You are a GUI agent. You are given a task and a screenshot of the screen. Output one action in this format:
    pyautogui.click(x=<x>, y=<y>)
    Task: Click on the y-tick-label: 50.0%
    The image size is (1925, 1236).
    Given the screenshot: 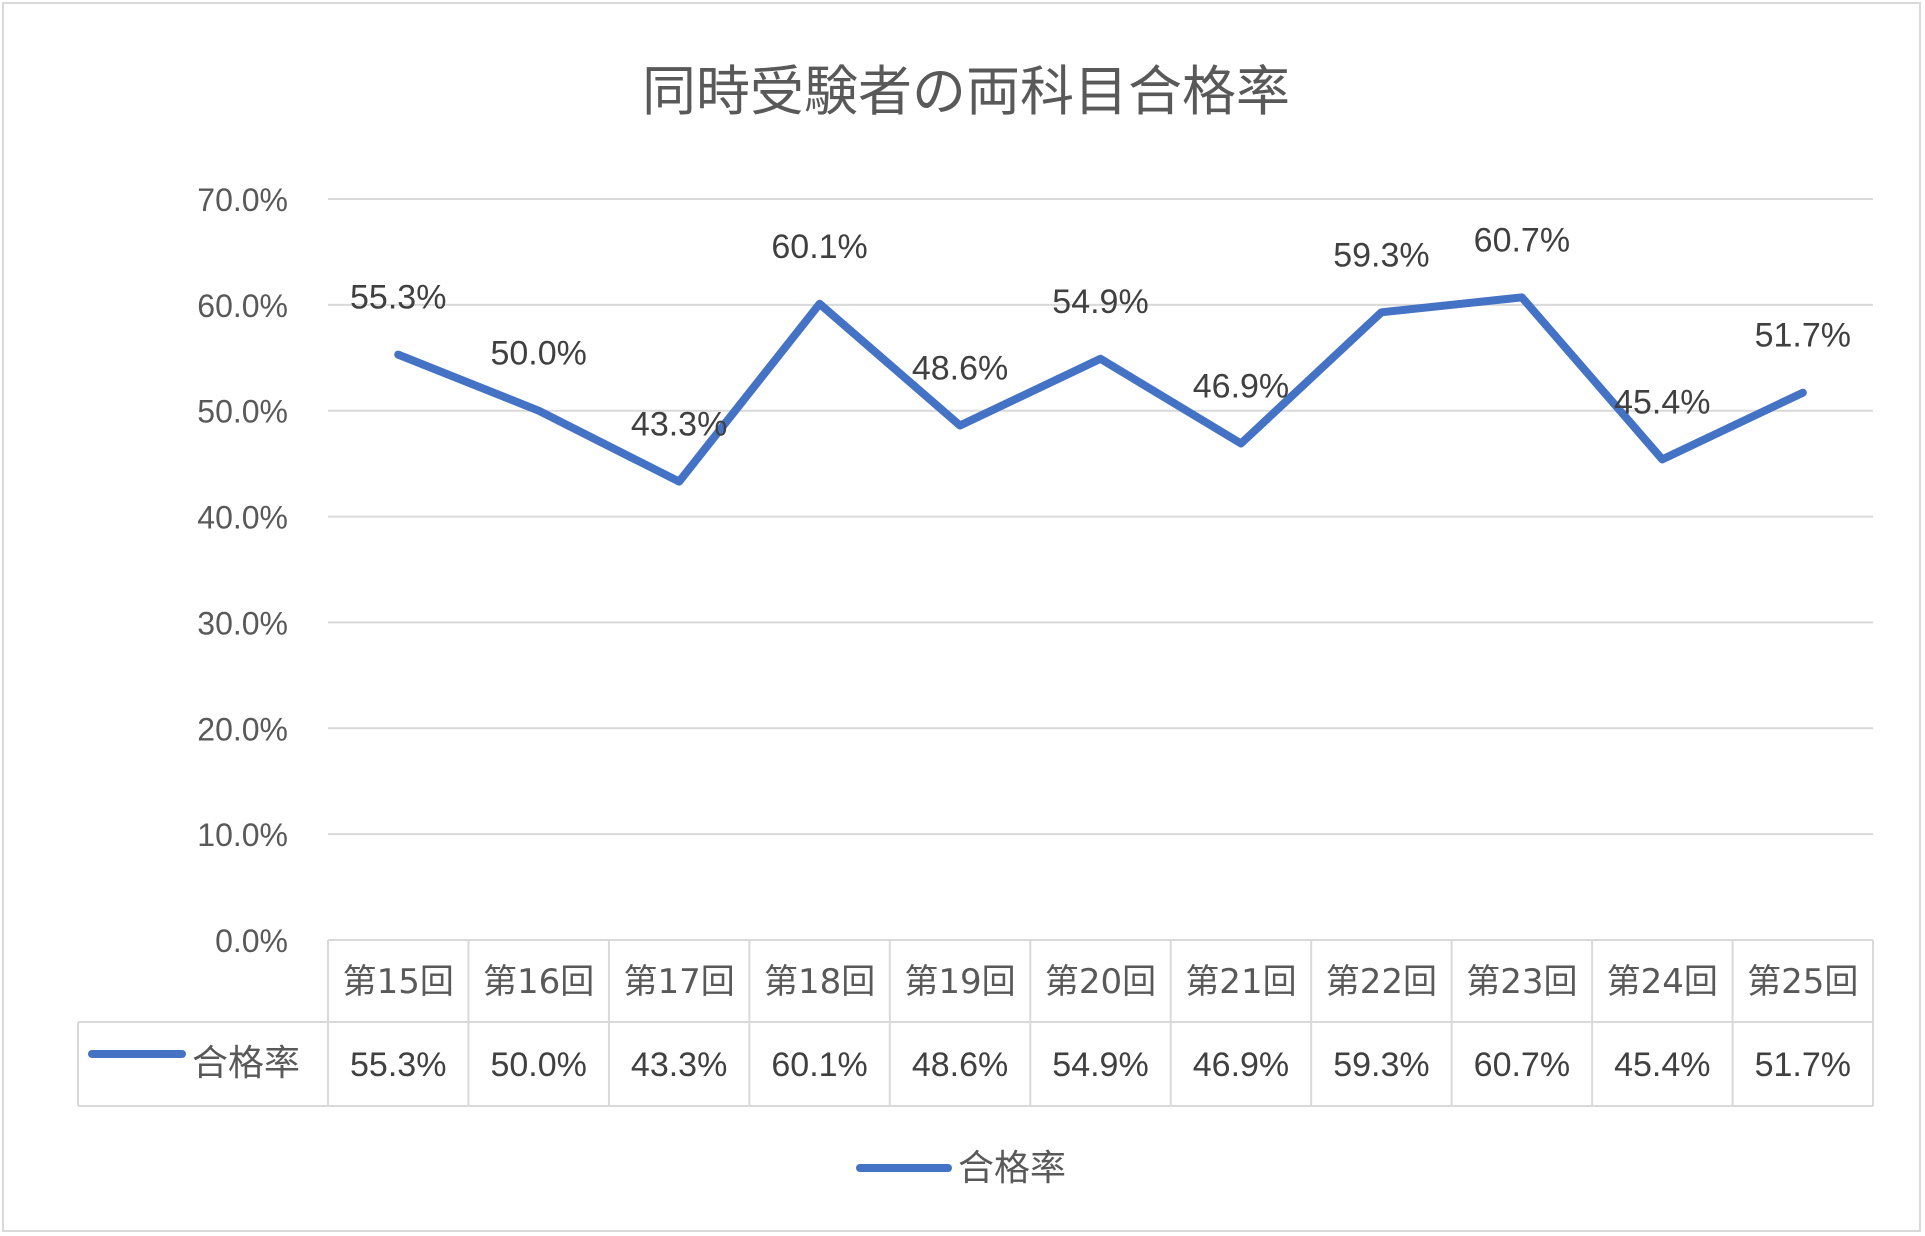 What is the action you would take?
    pyautogui.click(x=242, y=412)
    